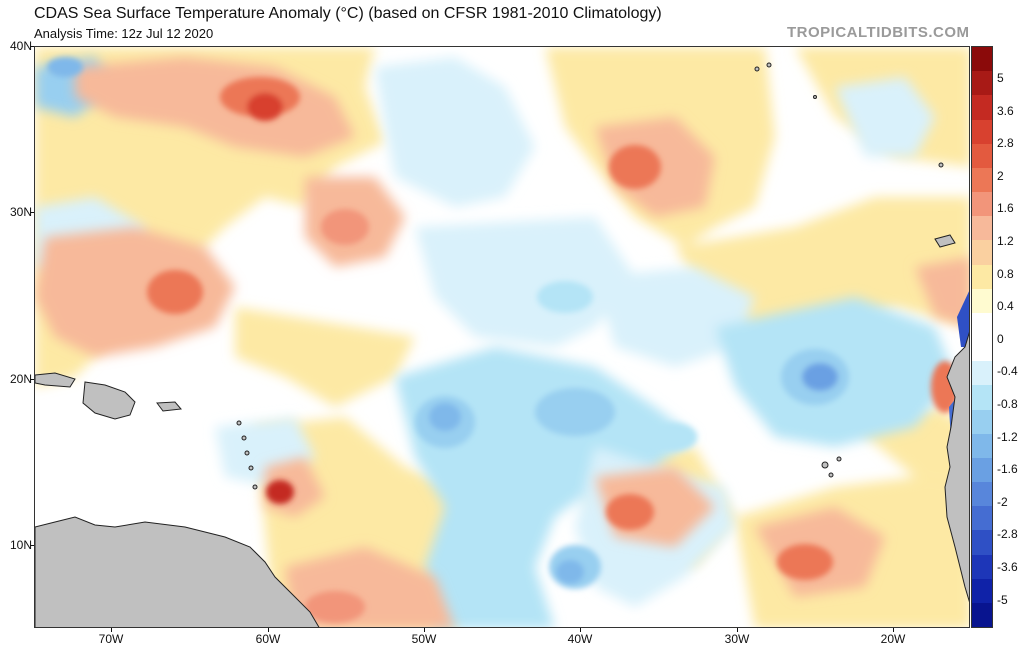 The height and width of the screenshot is (648, 1024). I want to click on lat-label-20n: 20N, so click(20, 379).